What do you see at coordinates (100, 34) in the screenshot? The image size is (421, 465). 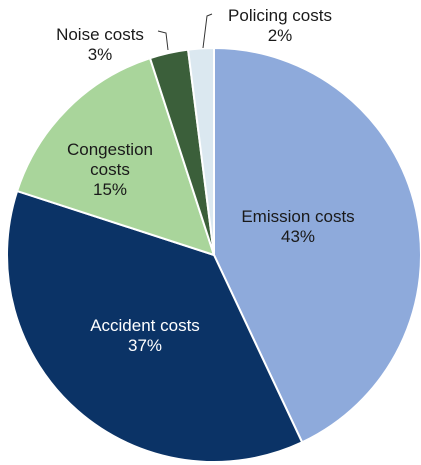 I see `category-label: Noise costs` at bounding box center [100, 34].